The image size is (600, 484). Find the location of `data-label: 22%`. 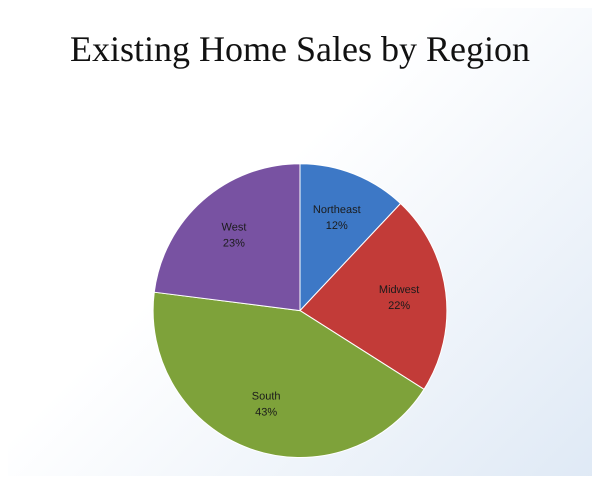

data-label: 22% is located at coordinates (399, 306).